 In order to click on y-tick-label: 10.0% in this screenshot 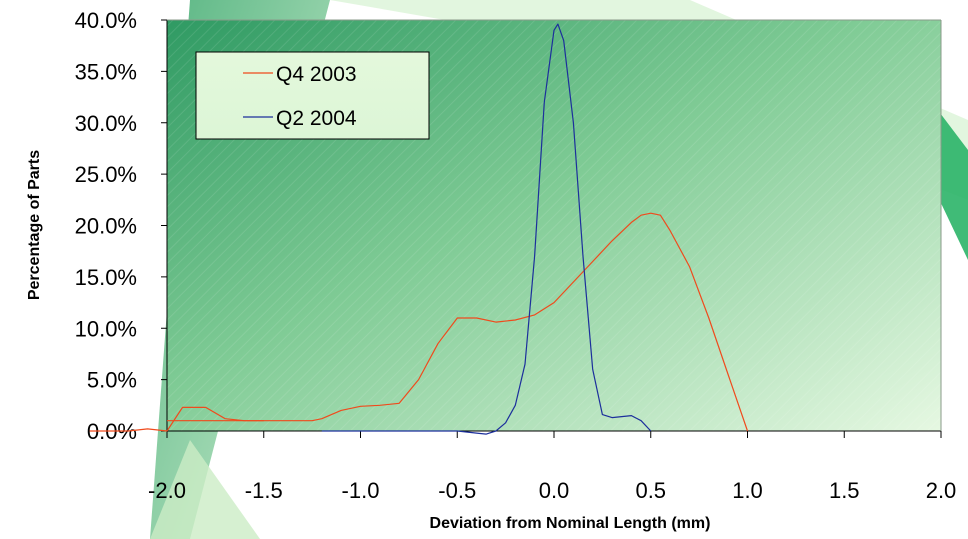, I will do `click(106, 328)`.